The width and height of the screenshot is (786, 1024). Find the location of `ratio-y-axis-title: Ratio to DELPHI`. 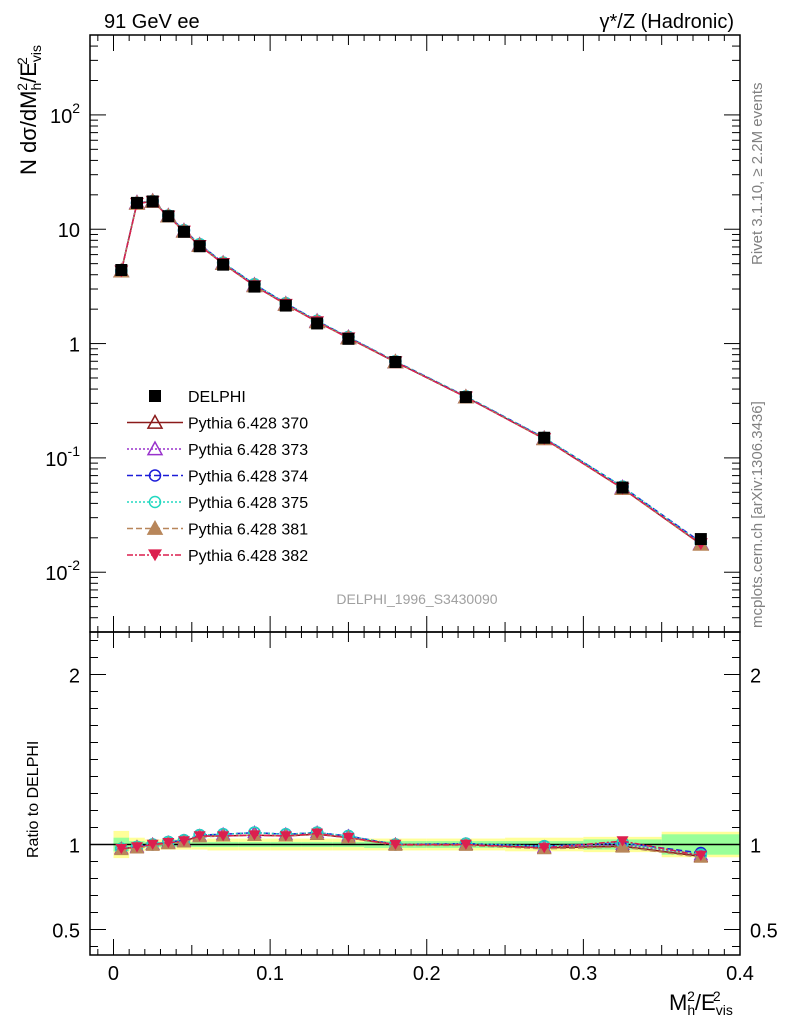

ratio-y-axis-title: Ratio to DELPHI is located at coordinates (33, 799).